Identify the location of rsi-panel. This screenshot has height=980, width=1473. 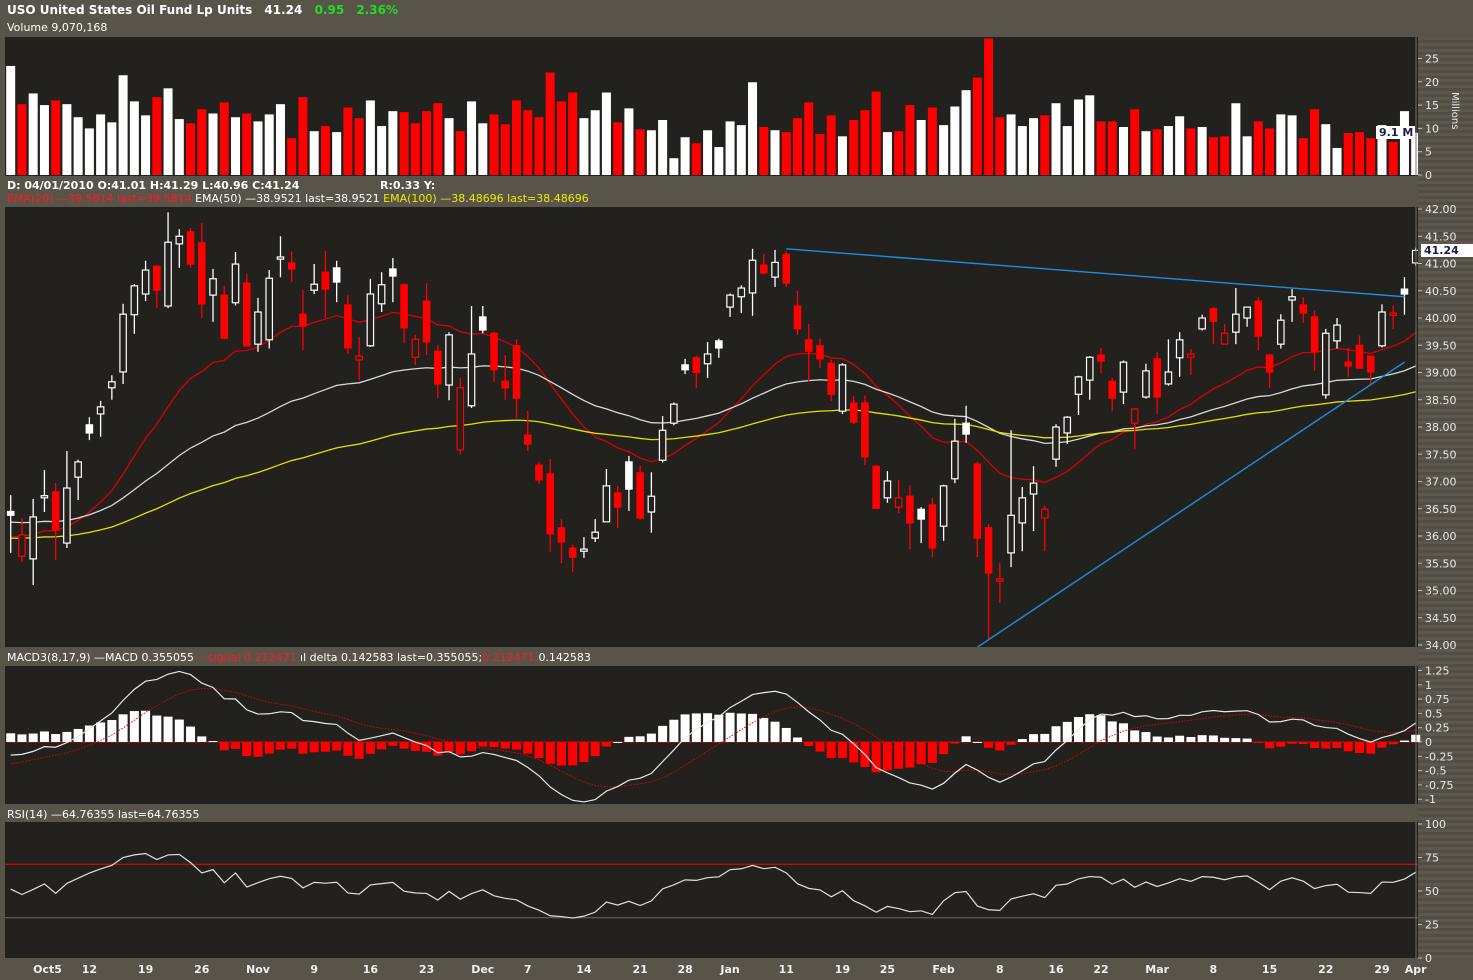
(711, 890).